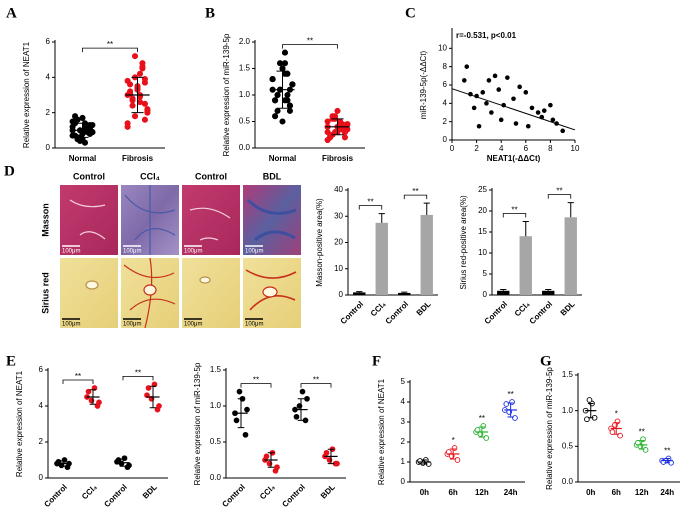 This screenshot has height=513, width=685. What do you see at coordinates (83, 158) in the screenshot?
I see `x-tick-label: Normal` at bounding box center [83, 158].